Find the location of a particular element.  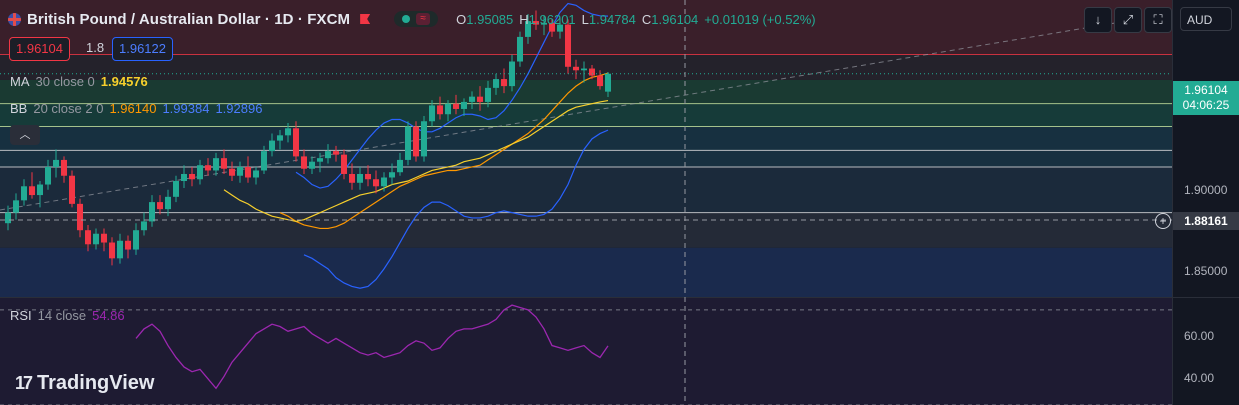

rsi-tick-label: 40.00 is located at coordinates (1199, 378).